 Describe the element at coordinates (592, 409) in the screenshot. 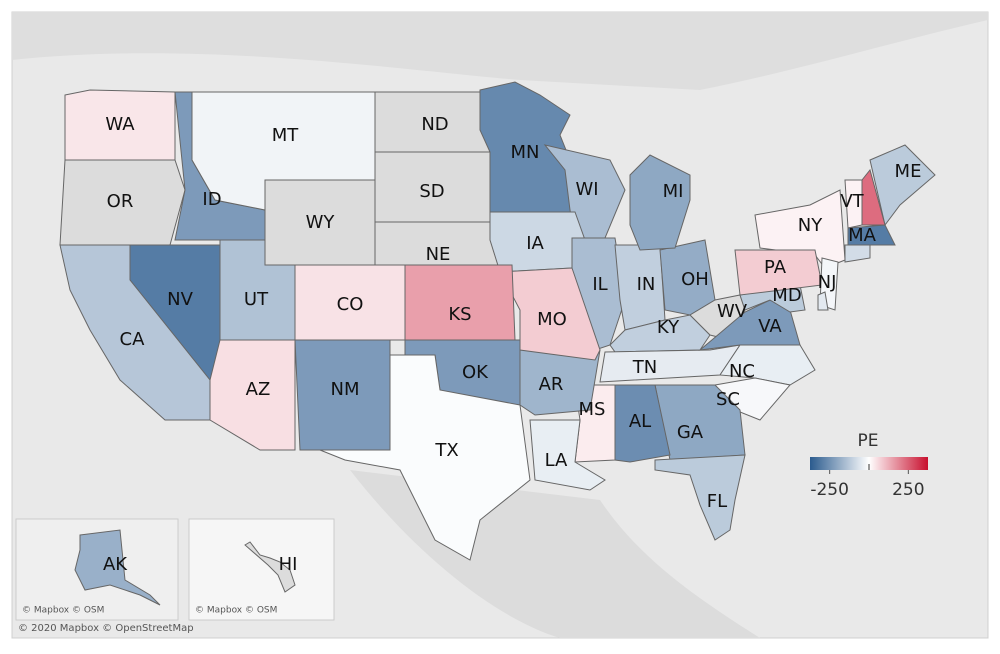

I see `state-label: MS` at that location.